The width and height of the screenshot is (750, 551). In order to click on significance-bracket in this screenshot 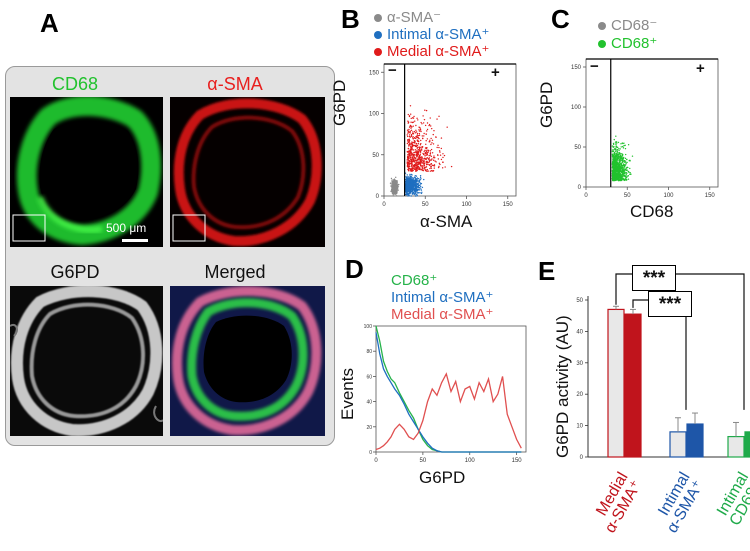, I will do `click(680, 341)`.